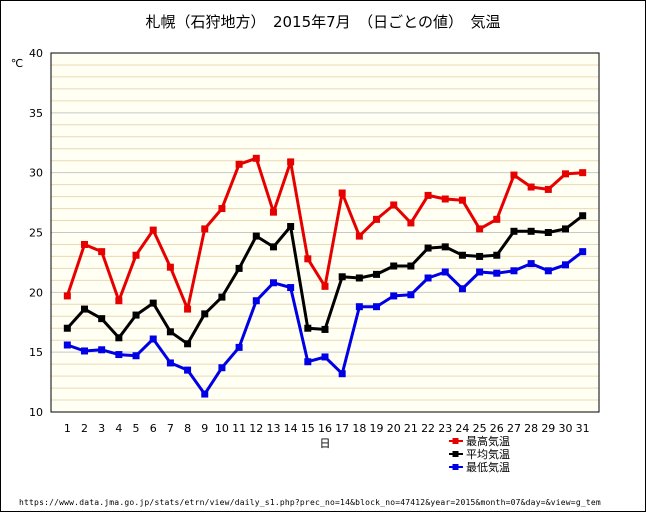  I want to click on x-tick-label: 1, so click(67, 428).